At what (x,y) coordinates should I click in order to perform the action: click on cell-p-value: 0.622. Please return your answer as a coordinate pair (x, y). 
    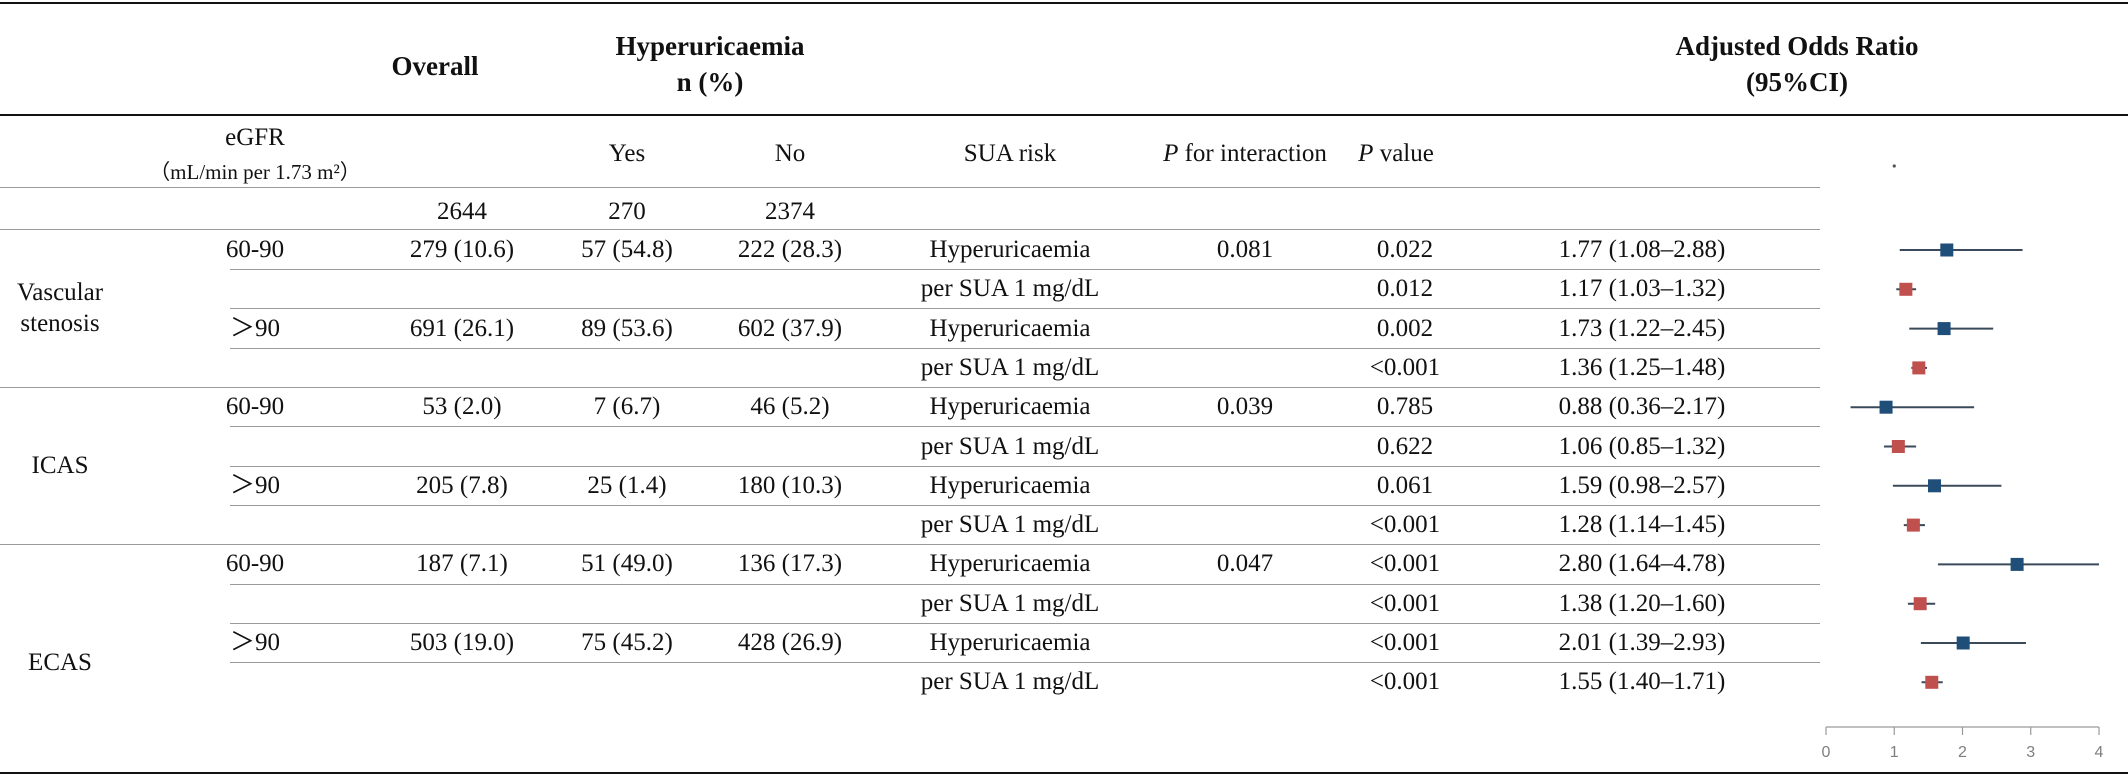
    Looking at the image, I should click on (1405, 446).